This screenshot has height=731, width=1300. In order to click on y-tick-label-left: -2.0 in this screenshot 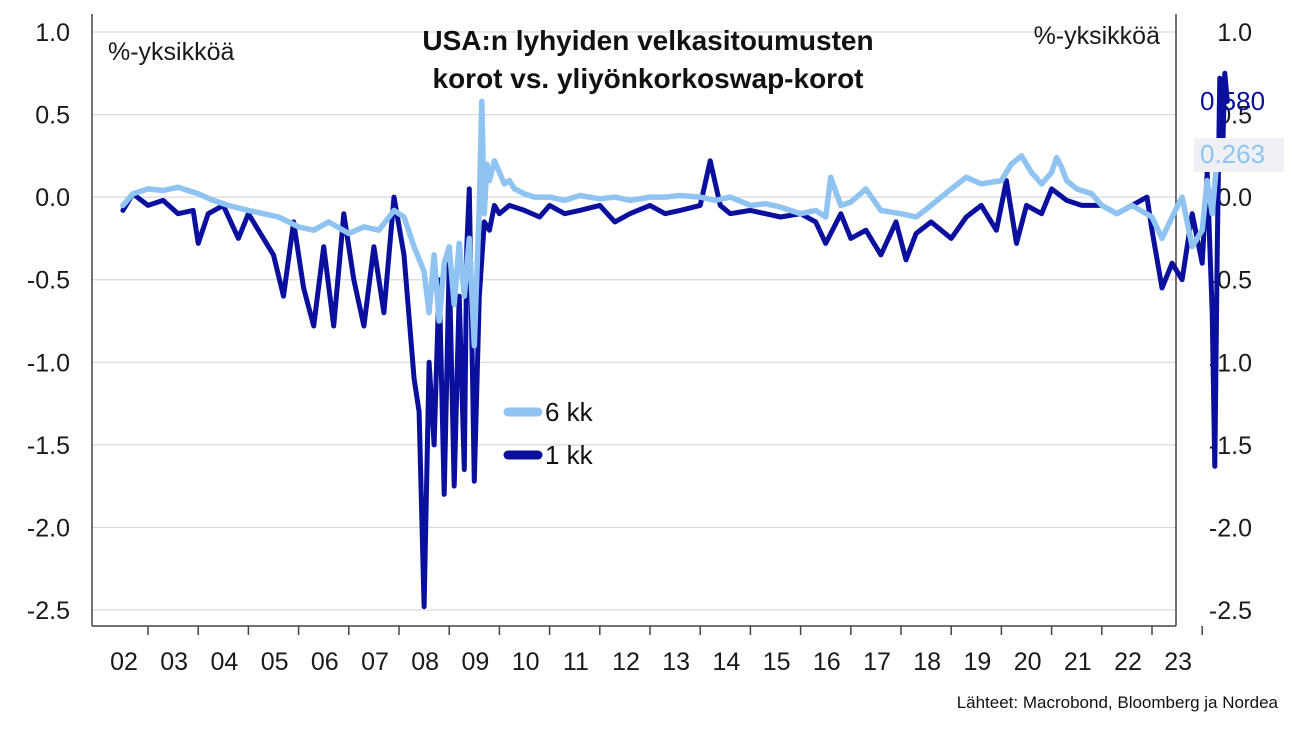, I will do `click(48, 528)`.